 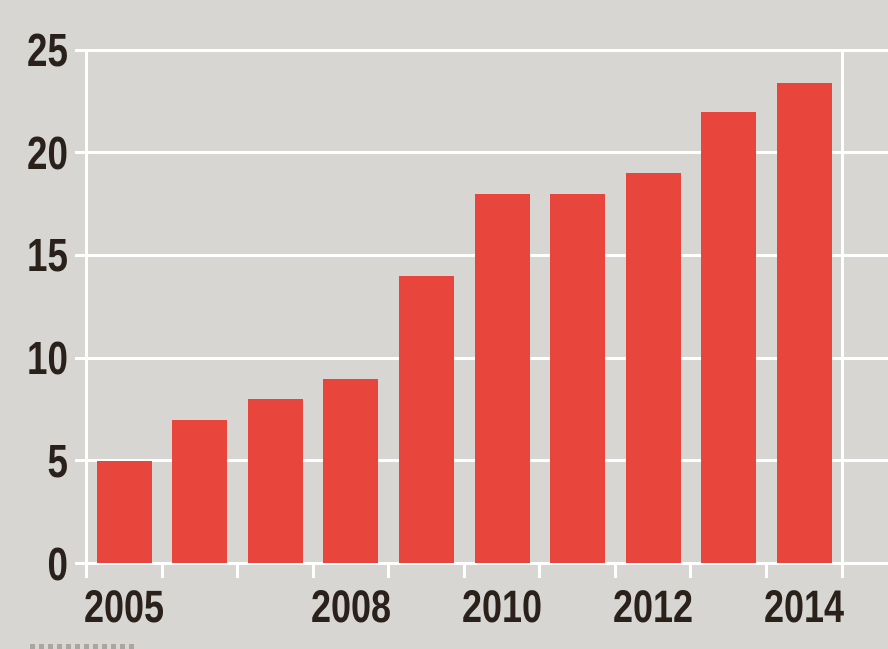 What do you see at coordinates (275, 481) in the screenshot?
I see `bar-2007` at bounding box center [275, 481].